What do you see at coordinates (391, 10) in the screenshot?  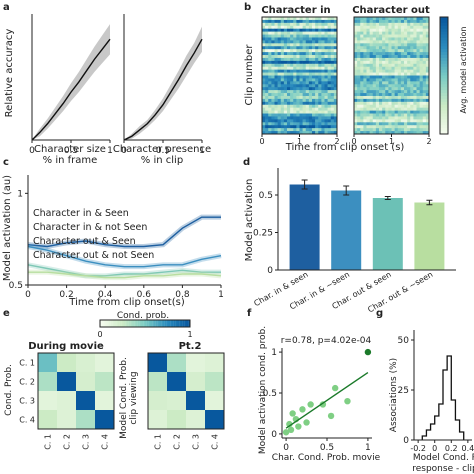 I see `panel-b-title-out: Character out` at bounding box center [391, 10].